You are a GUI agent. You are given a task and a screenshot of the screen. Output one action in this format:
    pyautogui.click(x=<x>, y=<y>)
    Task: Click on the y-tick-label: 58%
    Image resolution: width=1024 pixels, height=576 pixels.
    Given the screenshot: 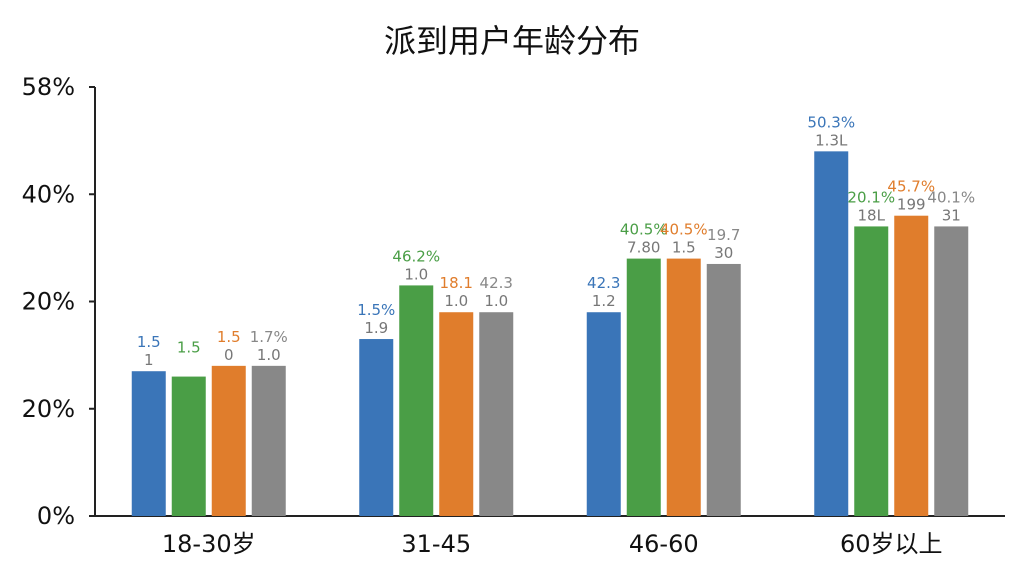 What is the action you would take?
    pyautogui.click(x=48, y=87)
    